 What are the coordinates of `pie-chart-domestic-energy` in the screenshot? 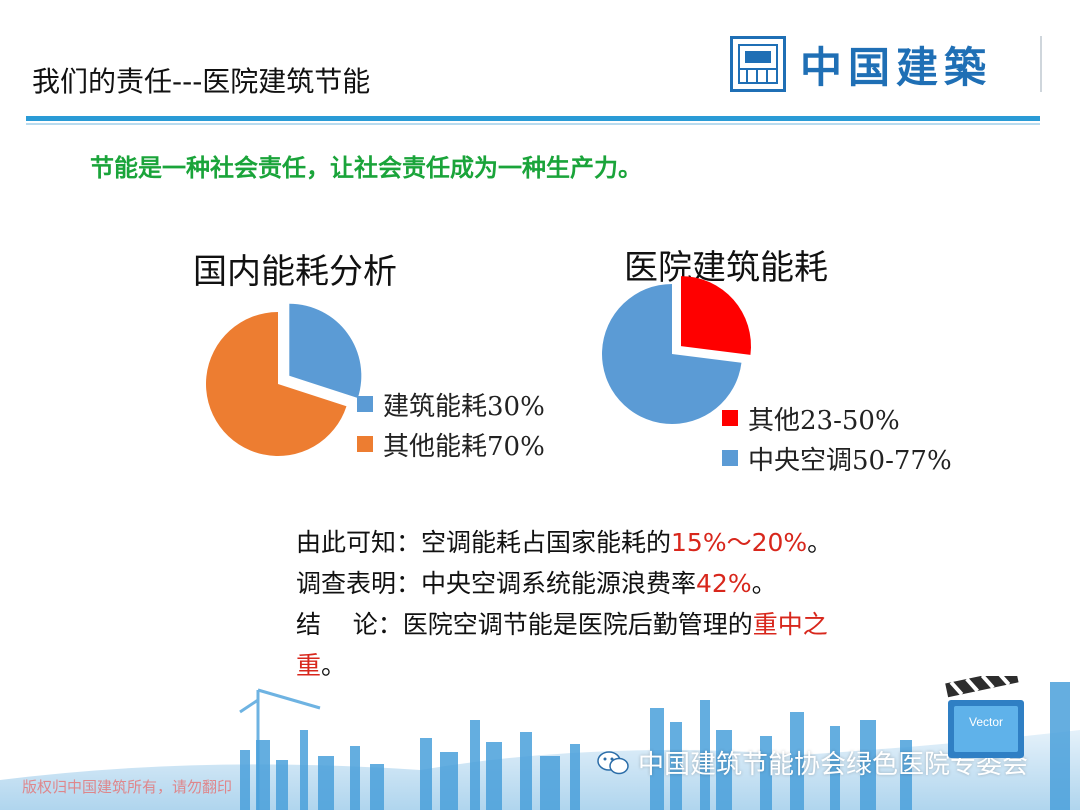 It's located at (284, 379).